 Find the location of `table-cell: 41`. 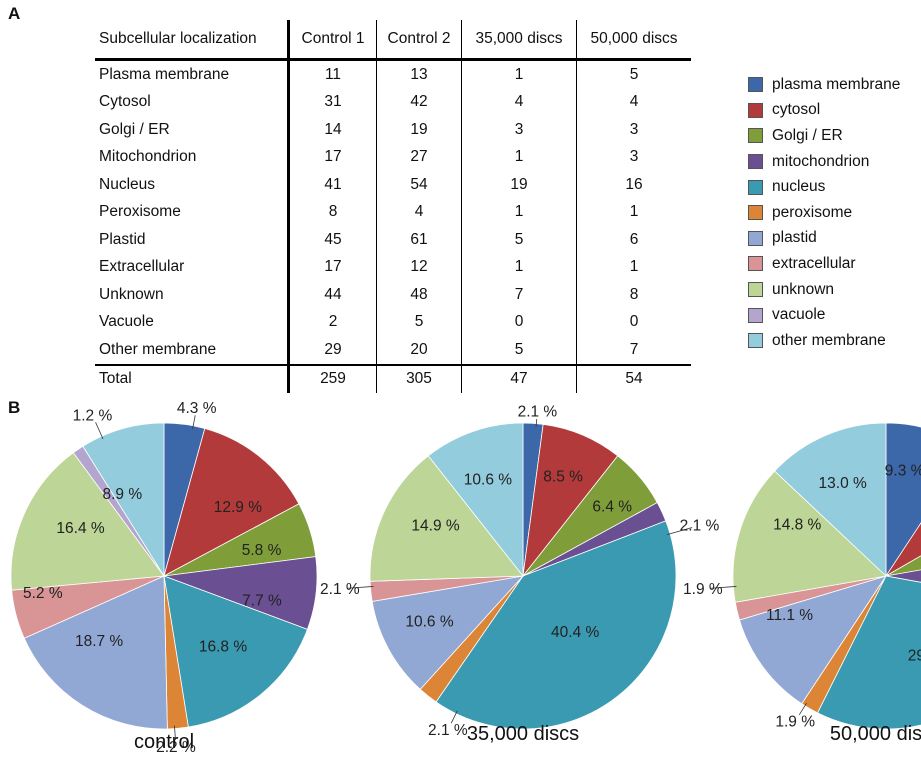

table-cell: 41 is located at coordinates (332, 185).